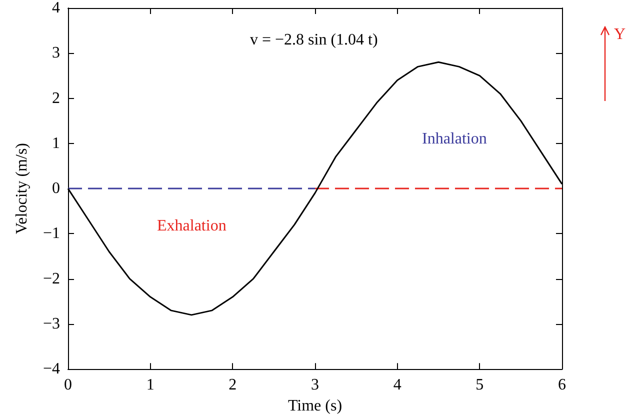 The image size is (640, 419). I want to click on x-tick-label: 4, so click(397, 385).